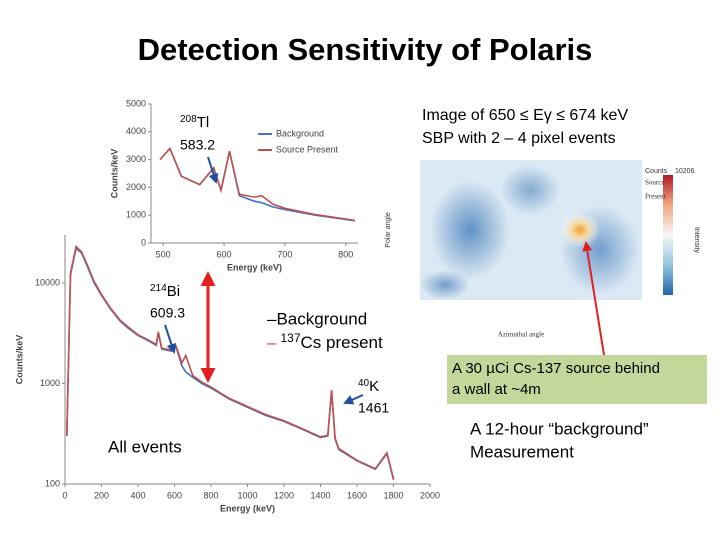 Image resolution: width=720 pixels, height=540 pixels. What do you see at coordinates (300, 133) in the screenshot?
I see `legend-label: Background` at bounding box center [300, 133].